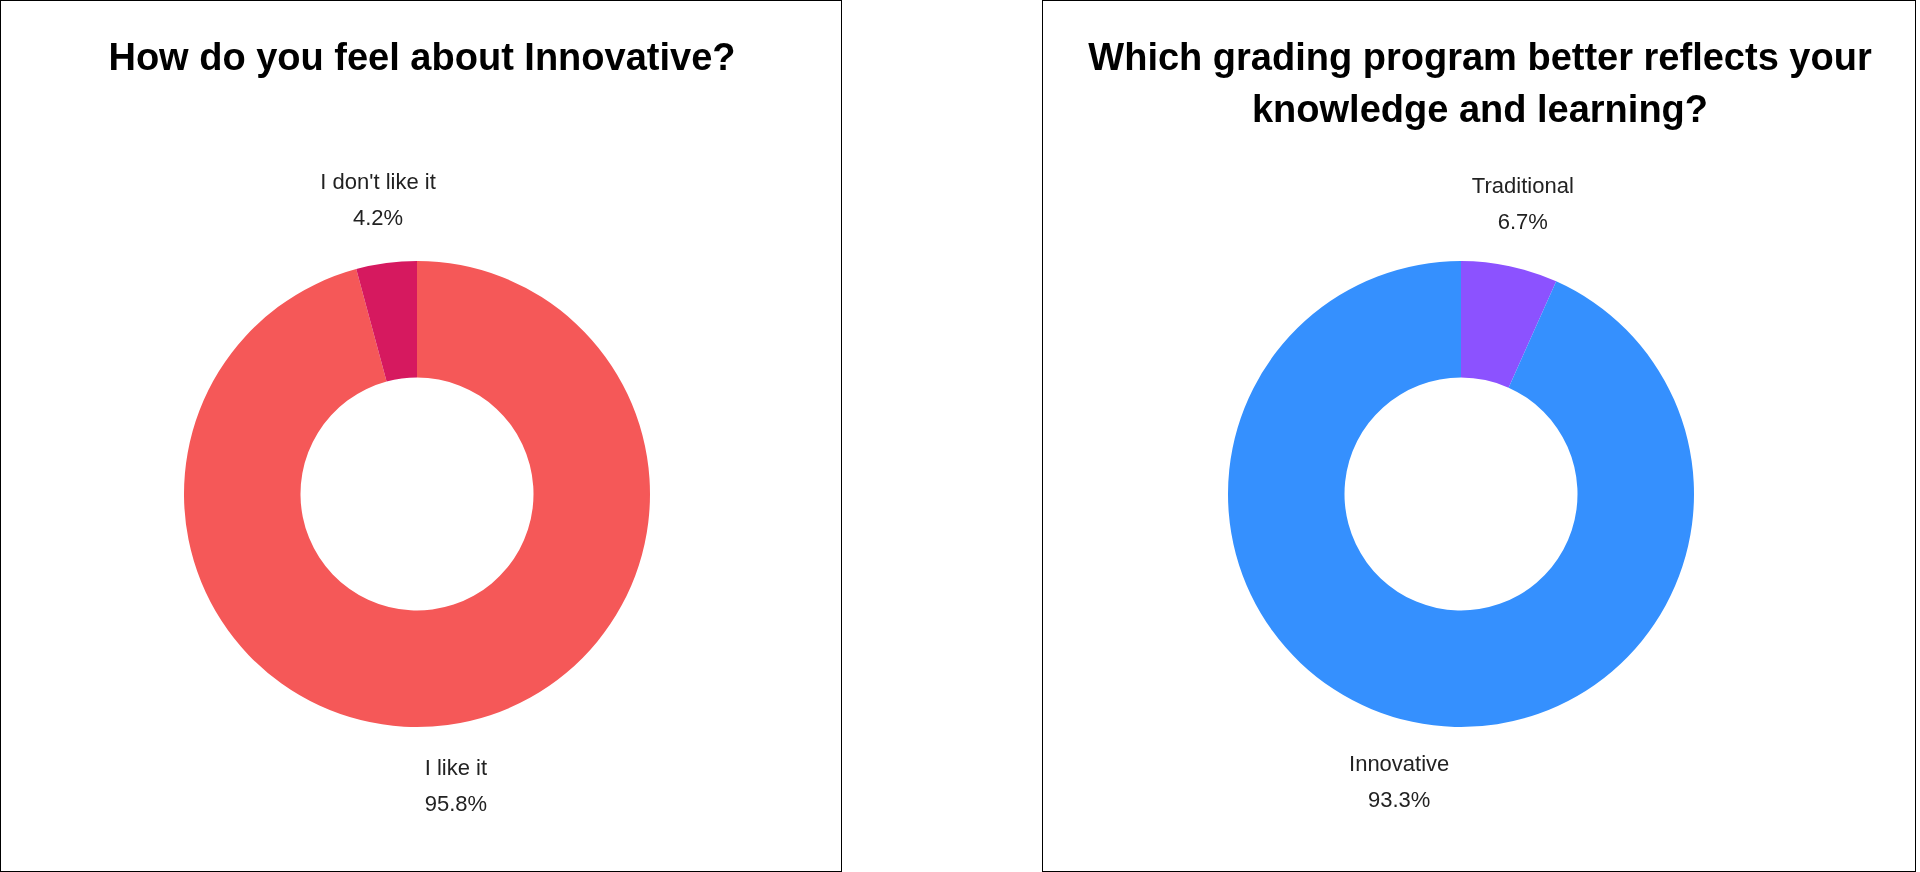 The image size is (1920, 872). I want to click on data-label: 95.8%, so click(456, 804).